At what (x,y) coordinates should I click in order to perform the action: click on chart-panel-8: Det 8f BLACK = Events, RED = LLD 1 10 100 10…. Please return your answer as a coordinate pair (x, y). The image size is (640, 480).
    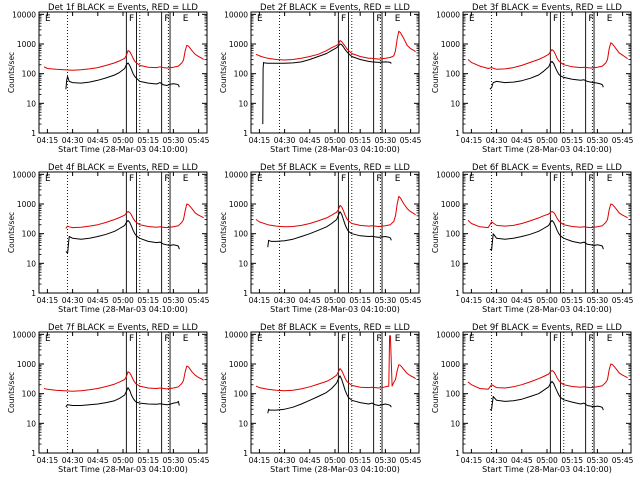
    Looking at the image, I should click on (320, 398).